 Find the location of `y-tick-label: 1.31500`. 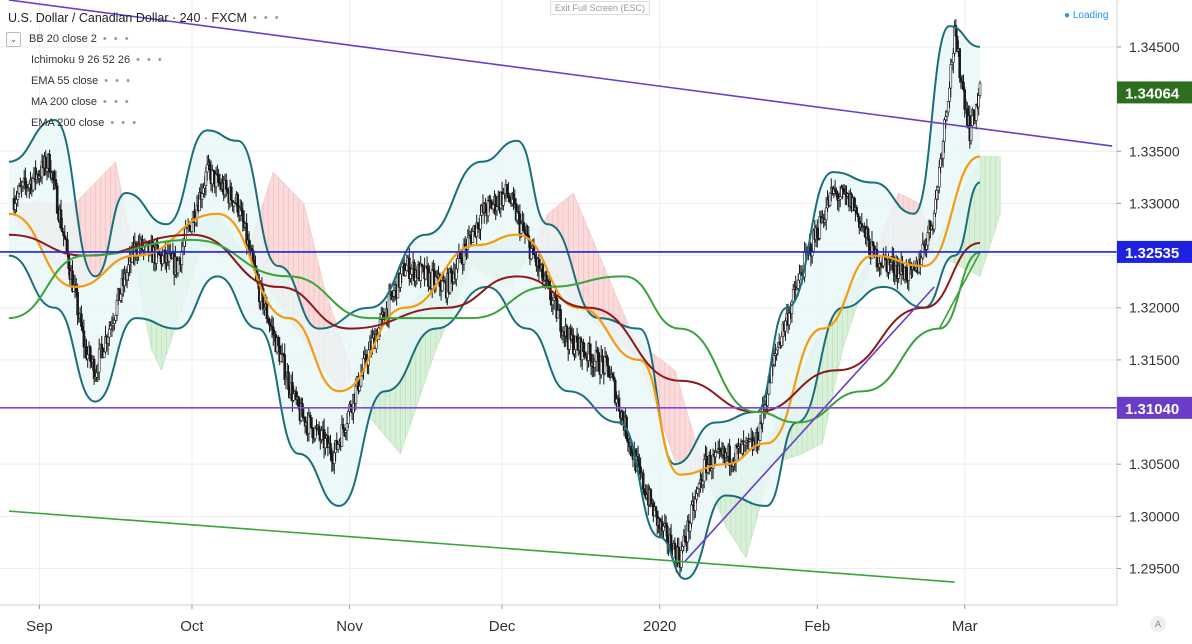

y-tick-label: 1.31500 is located at coordinates (1154, 360).